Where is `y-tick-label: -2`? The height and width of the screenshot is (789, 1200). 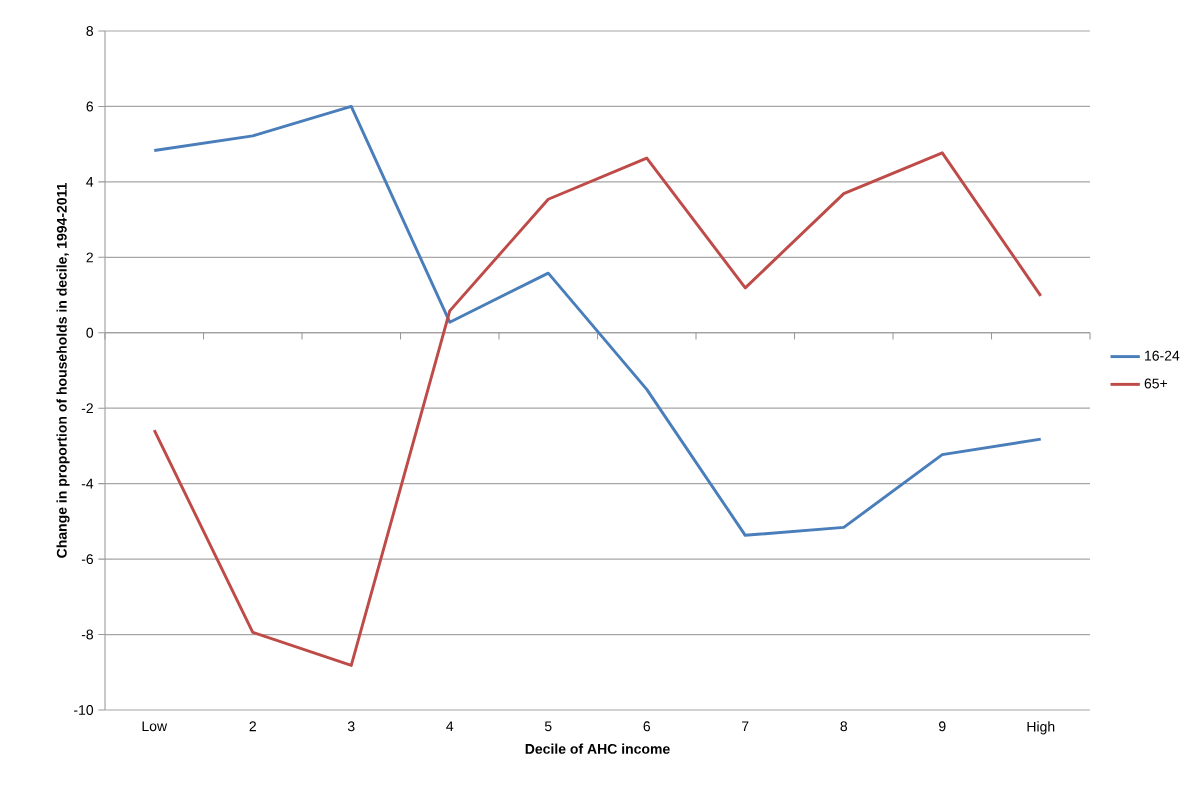 y-tick-label: -2 is located at coordinates (87, 408).